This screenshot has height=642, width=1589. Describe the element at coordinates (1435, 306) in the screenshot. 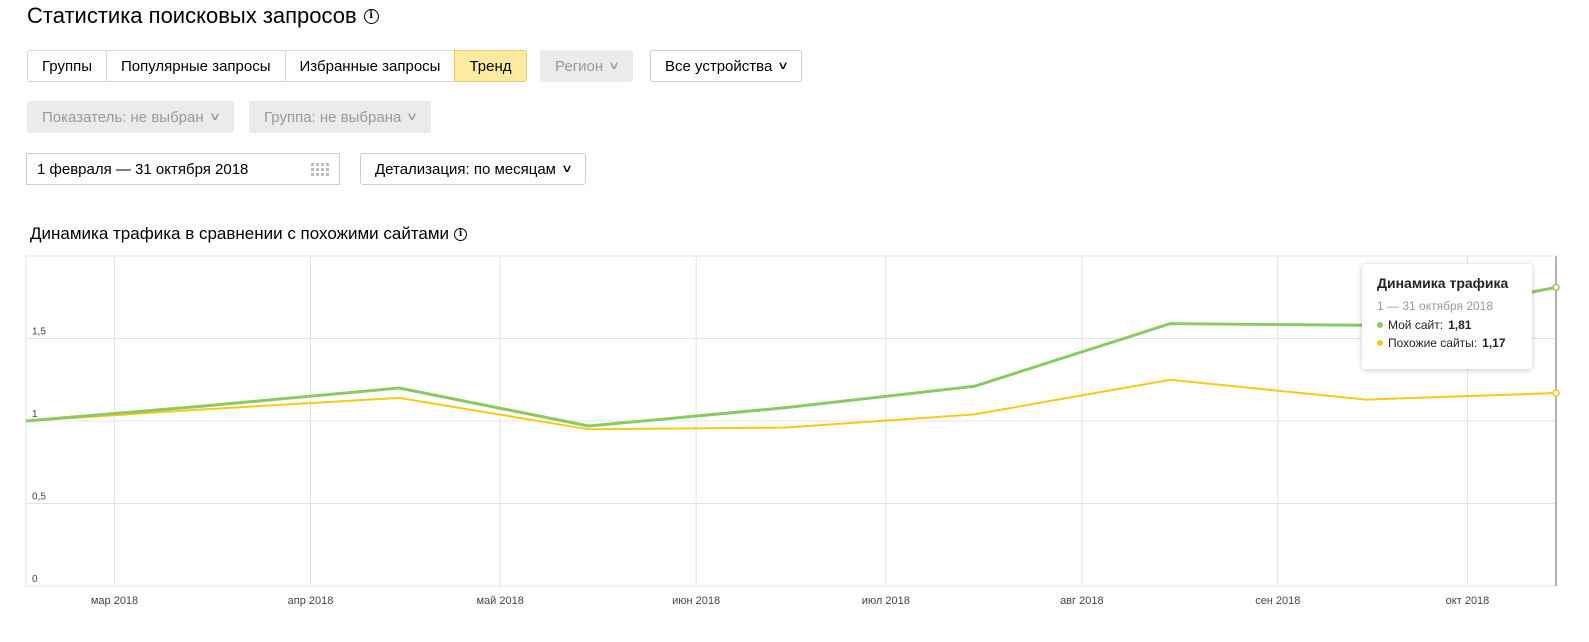

I see `tooltip-date: 1 — 31 октября 2018` at that location.